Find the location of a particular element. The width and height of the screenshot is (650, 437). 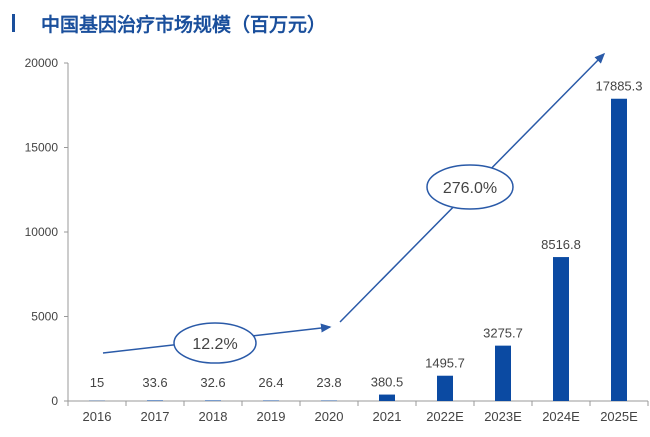

title-accent-bar is located at coordinates (13, 23).